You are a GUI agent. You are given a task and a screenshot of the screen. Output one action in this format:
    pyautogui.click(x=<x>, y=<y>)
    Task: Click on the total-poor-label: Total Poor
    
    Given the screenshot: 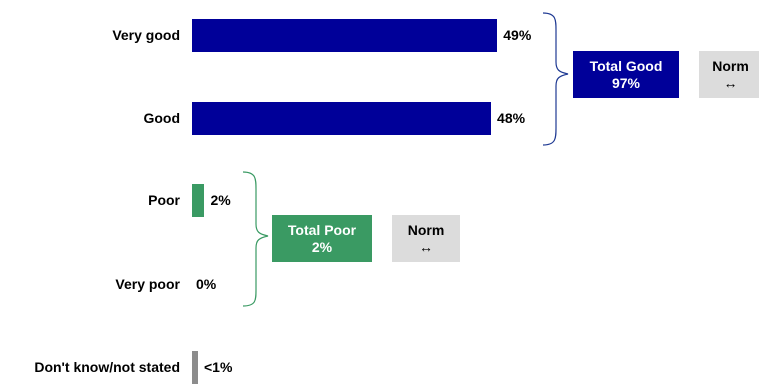 What is the action you would take?
    pyautogui.click(x=322, y=229)
    